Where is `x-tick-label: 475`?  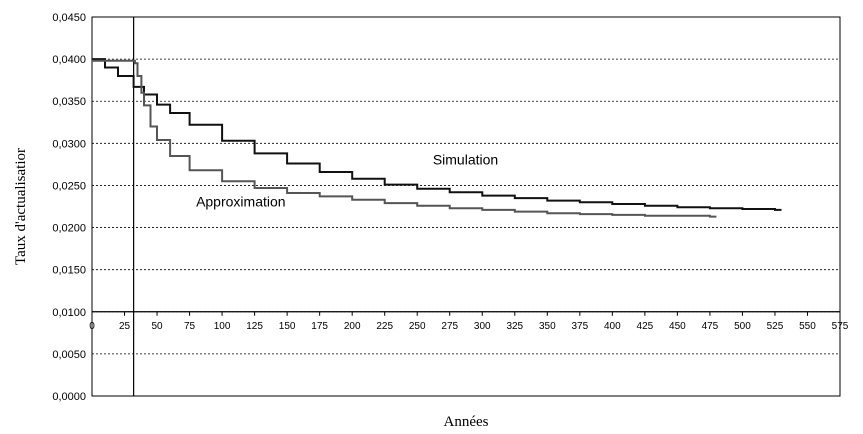
x-tick-label: 475 is located at coordinates (710, 326).